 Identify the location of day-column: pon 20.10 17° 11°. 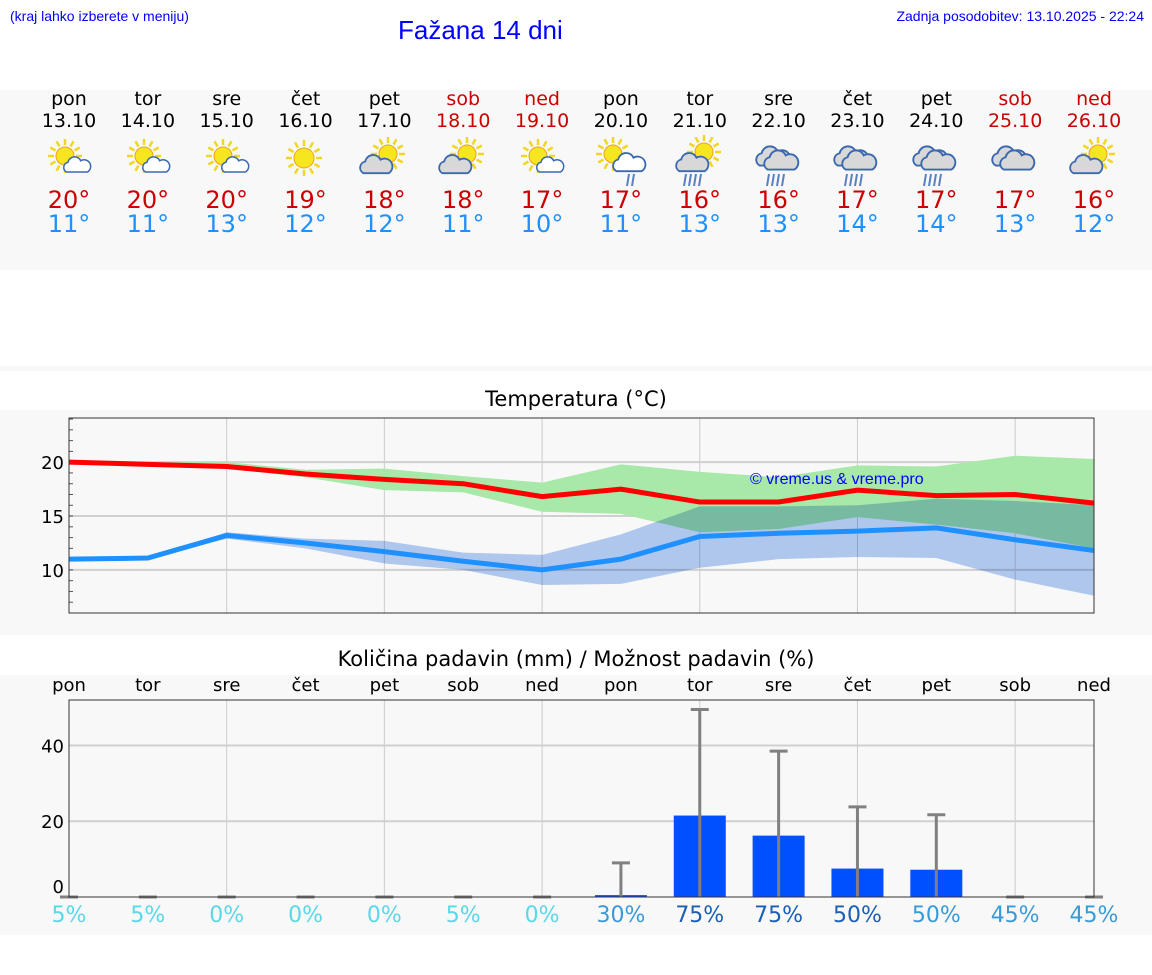
(621, 163).